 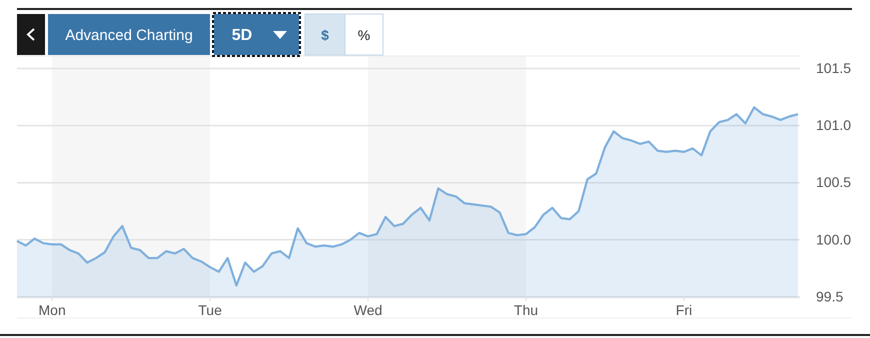 What do you see at coordinates (830, 296) in the screenshot?
I see `y-tick-label: 99.5` at bounding box center [830, 296].